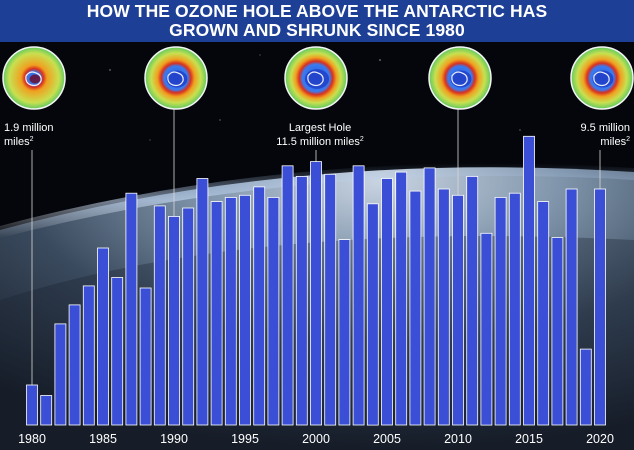 The height and width of the screenshot is (450, 634). I want to click on ozone-globe-2010, so click(460, 78).